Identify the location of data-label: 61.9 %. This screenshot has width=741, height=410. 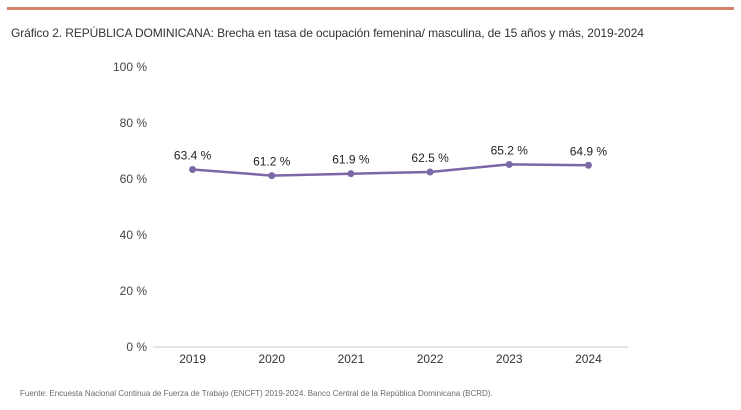
(351, 160).